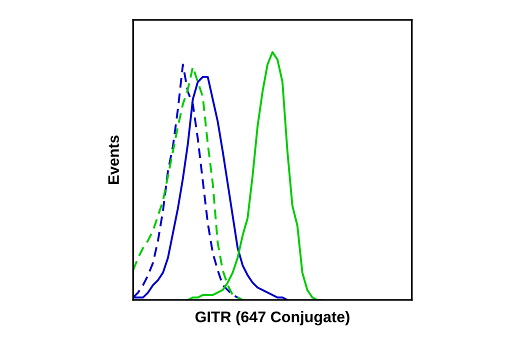 The width and height of the screenshot is (520, 350). Describe the element at coordinates (272, 318) in the screenshot. I see `x-axis-title: GITR (647 Conjugate)` at that location.